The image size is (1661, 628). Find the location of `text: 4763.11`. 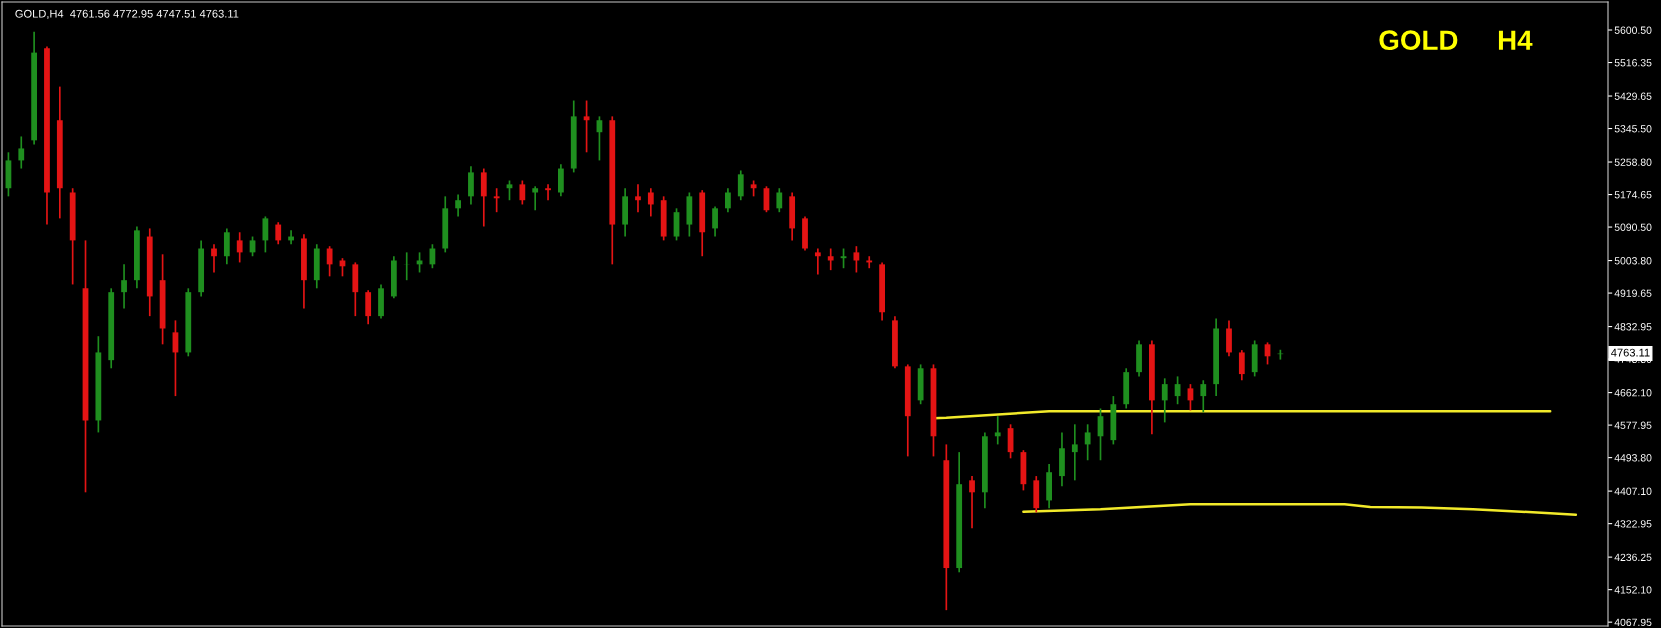

text: 4763.11 is located at coordinates (1630, 352).